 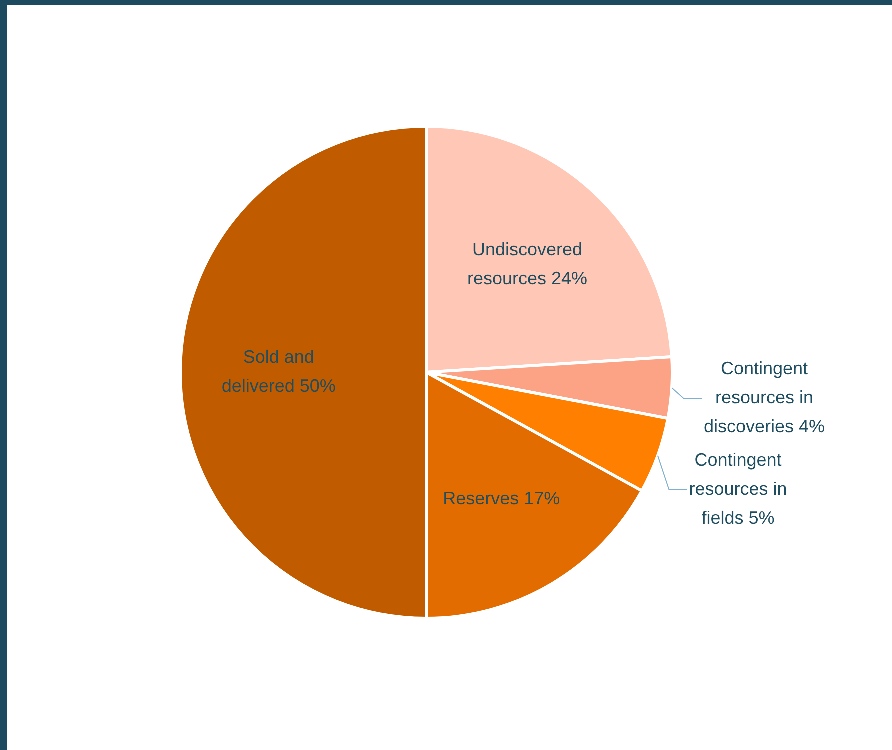 What do you see at coordinates (279, 371) in the screenshot?
I see `slice-label: Sold and delivered 50%` at bounding box center [279, 371].